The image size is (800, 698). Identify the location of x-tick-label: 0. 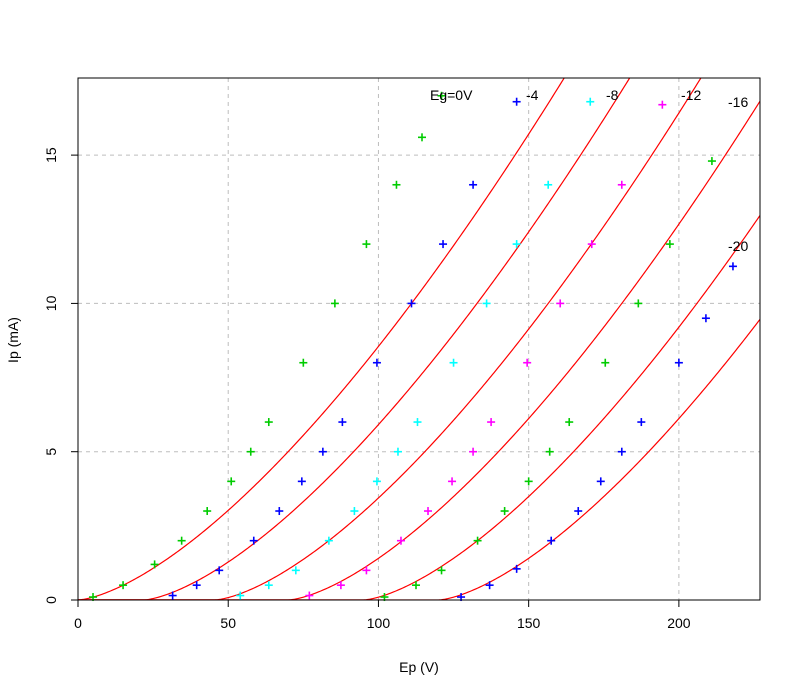
(78, 623).